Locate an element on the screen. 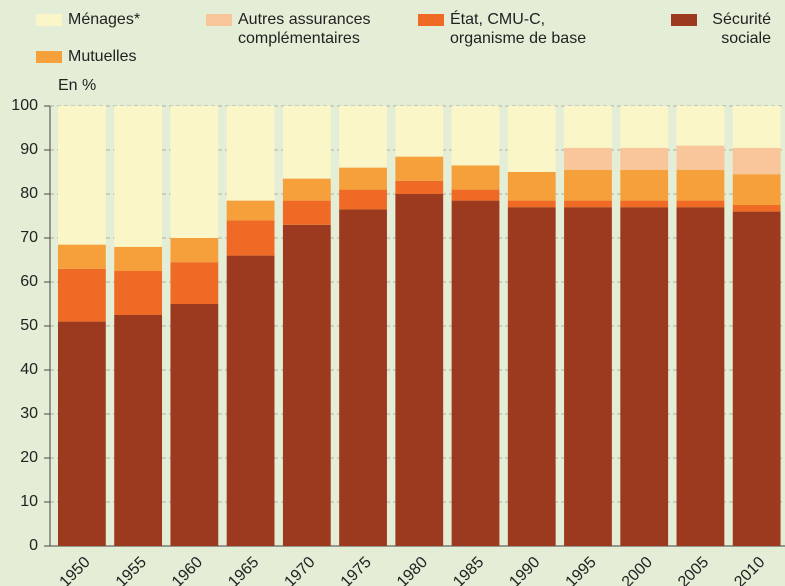  y-tick-label: 30 is located at coordinates (29, 413).